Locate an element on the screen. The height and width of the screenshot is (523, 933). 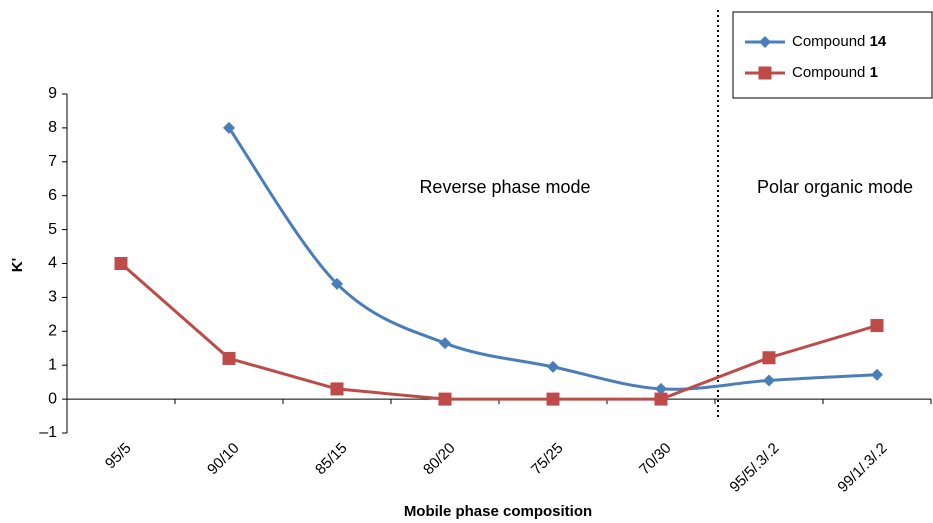
x-tick-label: 75/25 is located at coordinates (547, 459).